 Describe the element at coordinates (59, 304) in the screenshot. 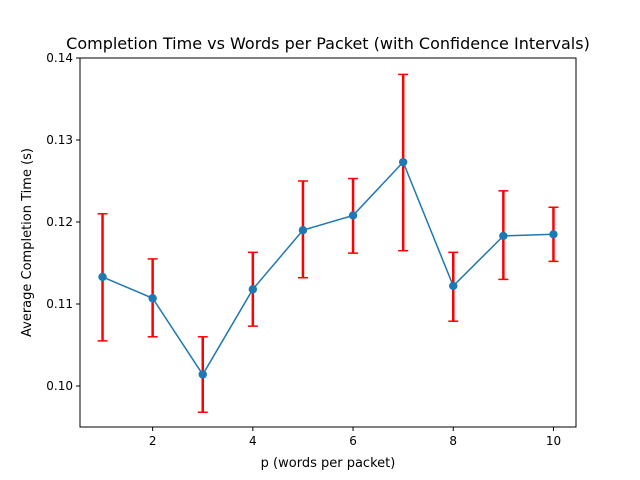

I see `y-tick-label: 0.11` at that location.